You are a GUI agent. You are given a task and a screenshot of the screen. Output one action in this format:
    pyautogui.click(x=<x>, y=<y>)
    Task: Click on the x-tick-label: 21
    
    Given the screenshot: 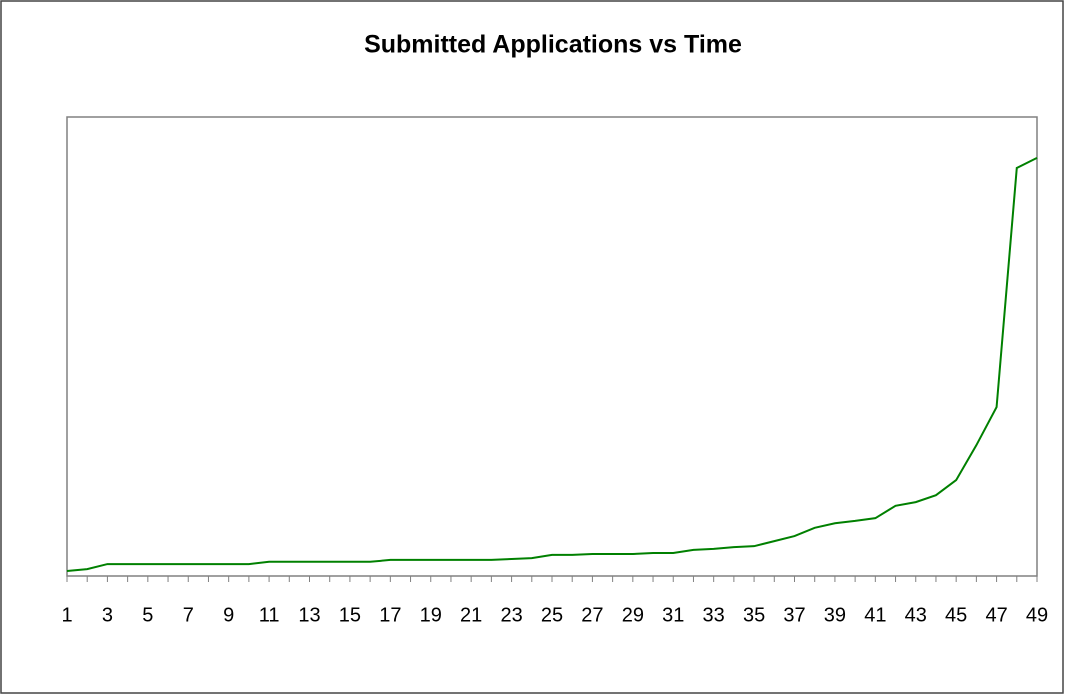 What is the action you would take?
    pyautogui.click(x=471, y=615)
    